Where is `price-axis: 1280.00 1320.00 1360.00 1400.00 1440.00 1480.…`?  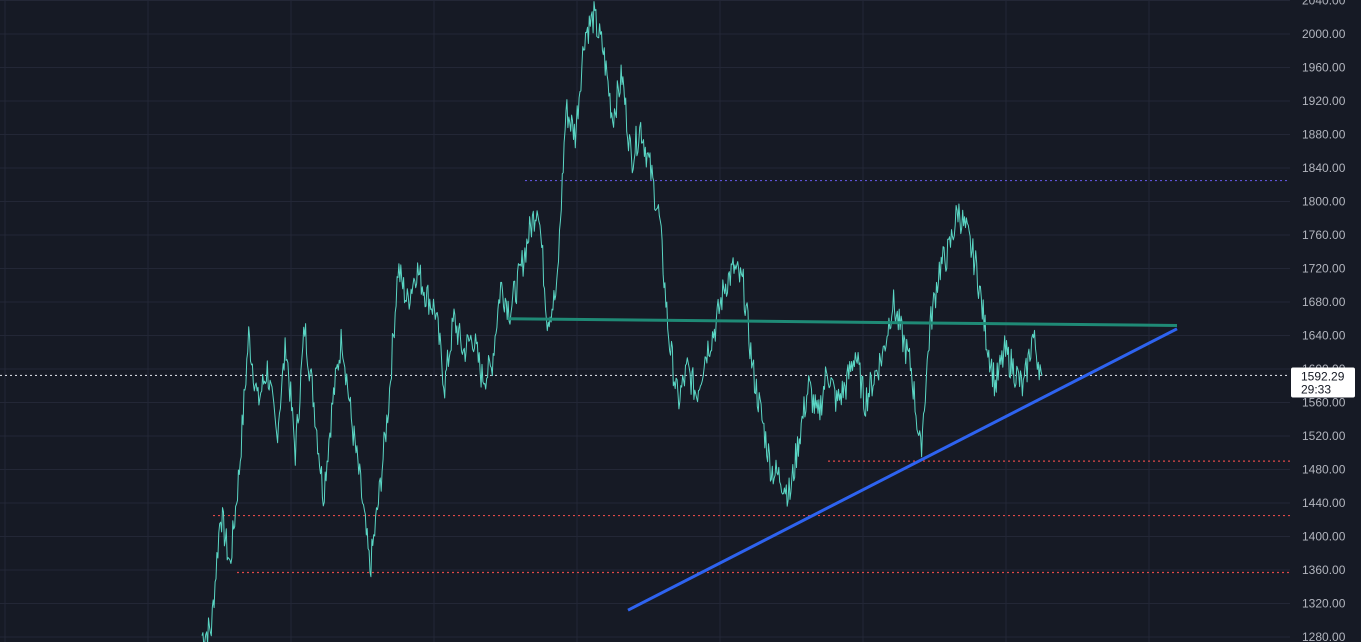
price-axis: 1280.00 1320.00 1360.00 1400.00 1440.00 1480.… is located at coordinates (1324, 321).